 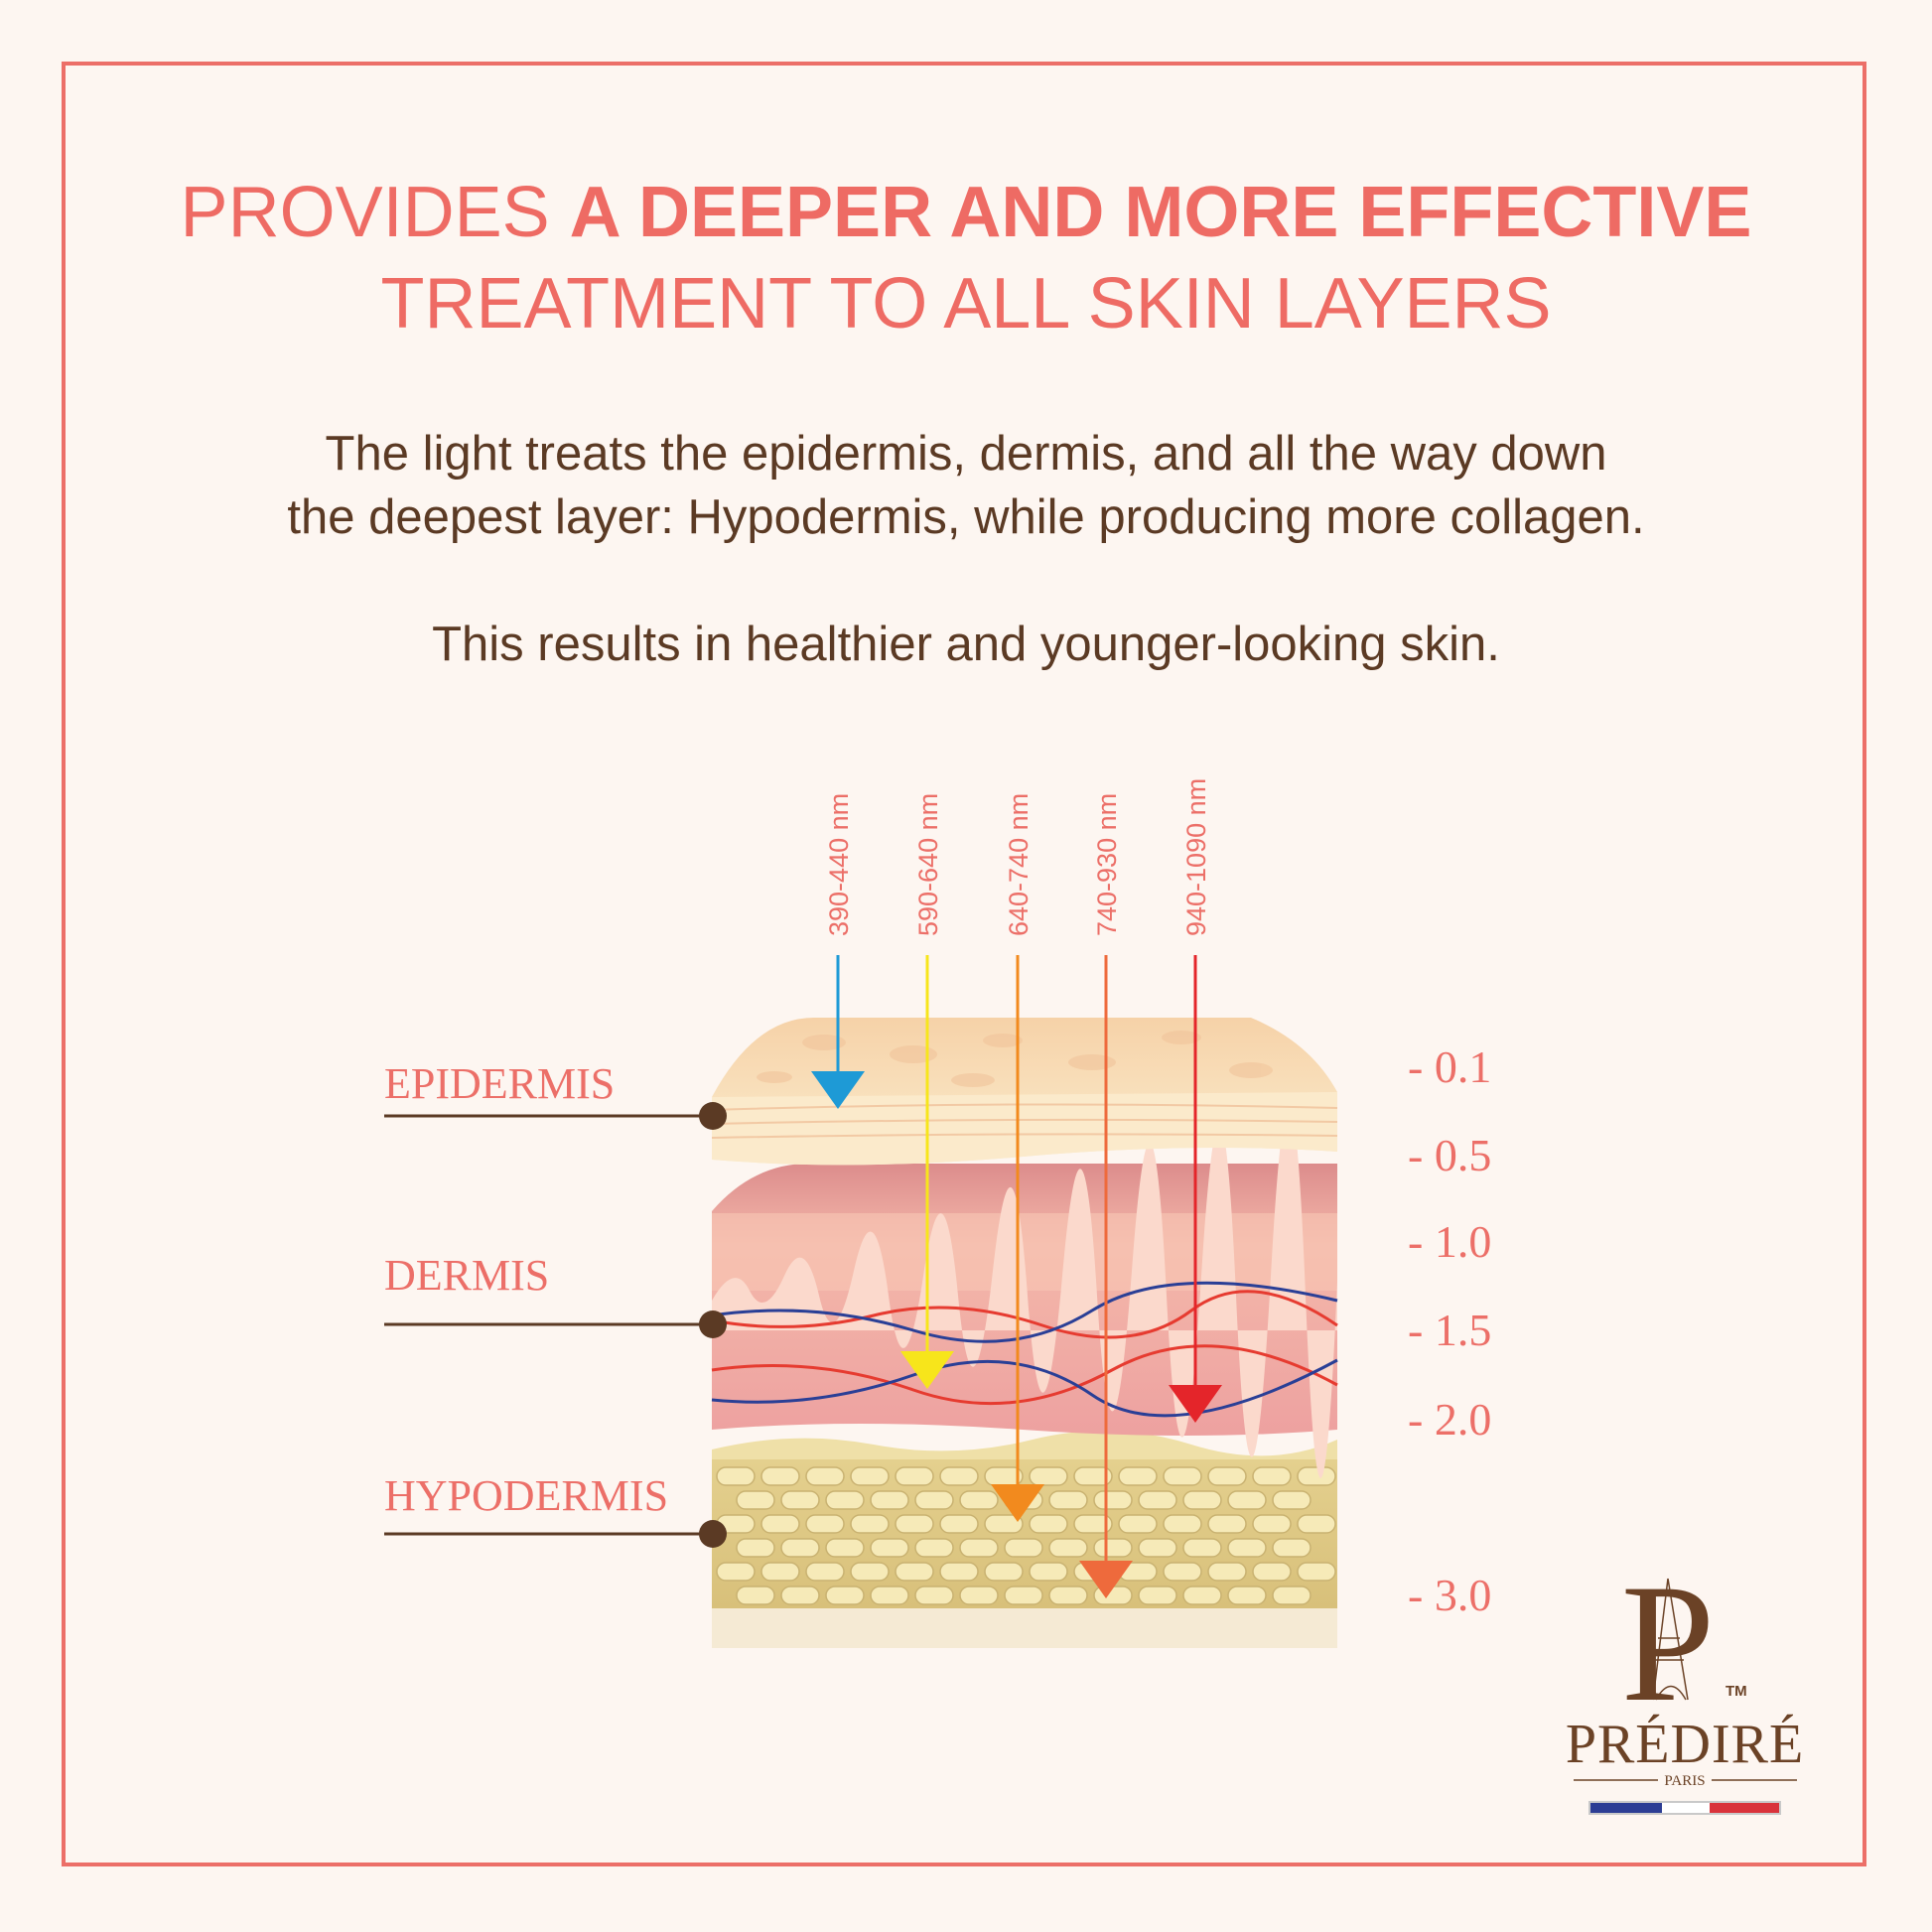 I want to click on french-flag-icon, so click(x=1685, y=1808).